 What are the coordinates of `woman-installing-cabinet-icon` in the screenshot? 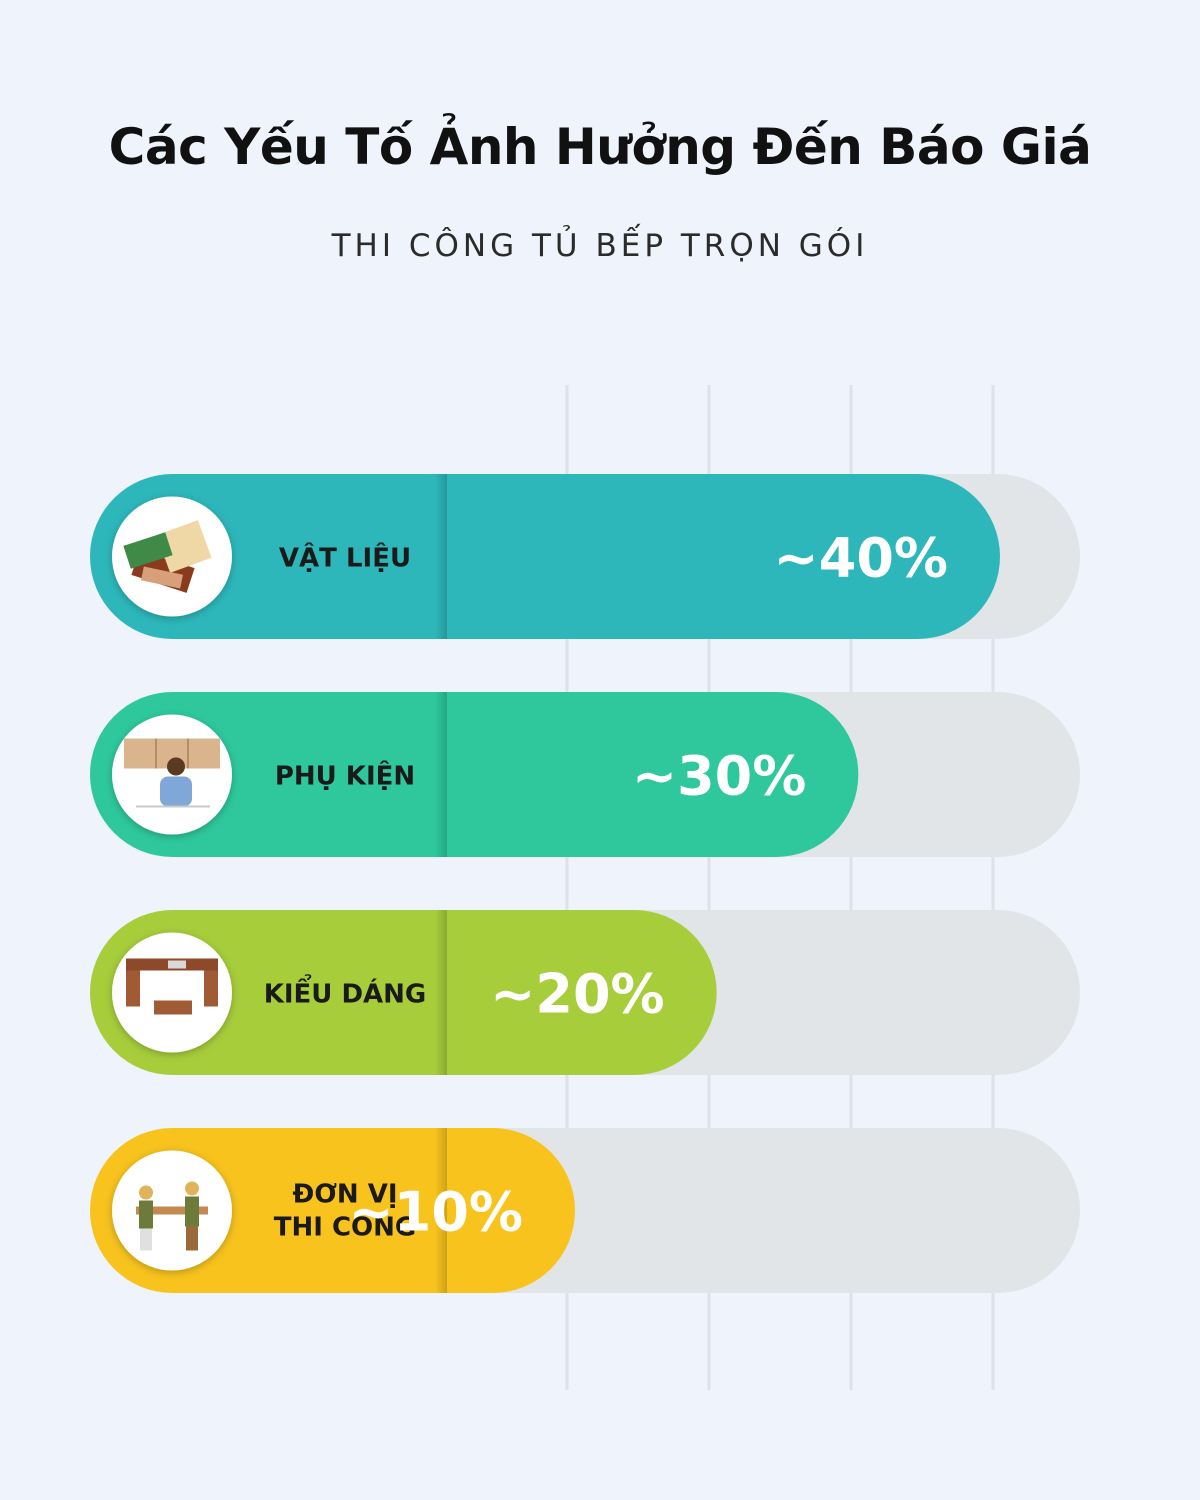 It's located at (172, 774).